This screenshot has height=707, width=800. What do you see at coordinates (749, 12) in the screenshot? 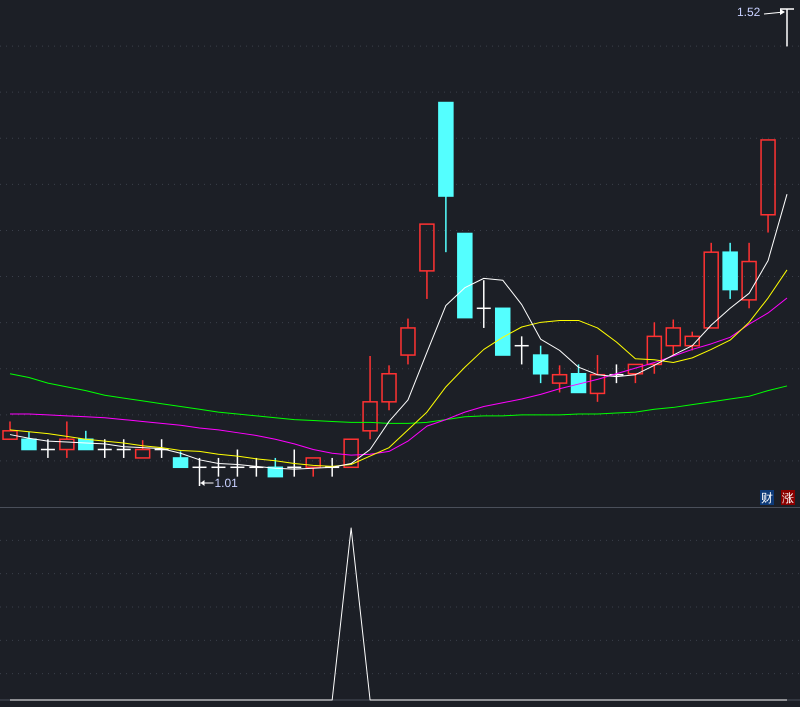
I see `annotation: 1.52` at bounding box center [749, 12].